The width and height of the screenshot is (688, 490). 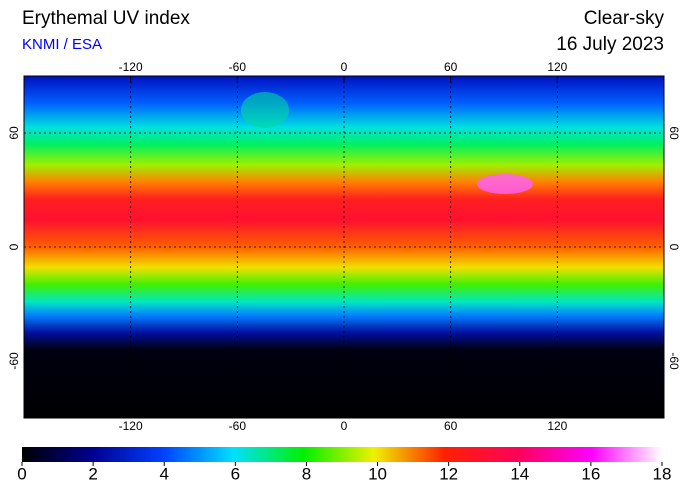 I want to click on colorbar-tick-label: 2, so click(x=92, y=473).